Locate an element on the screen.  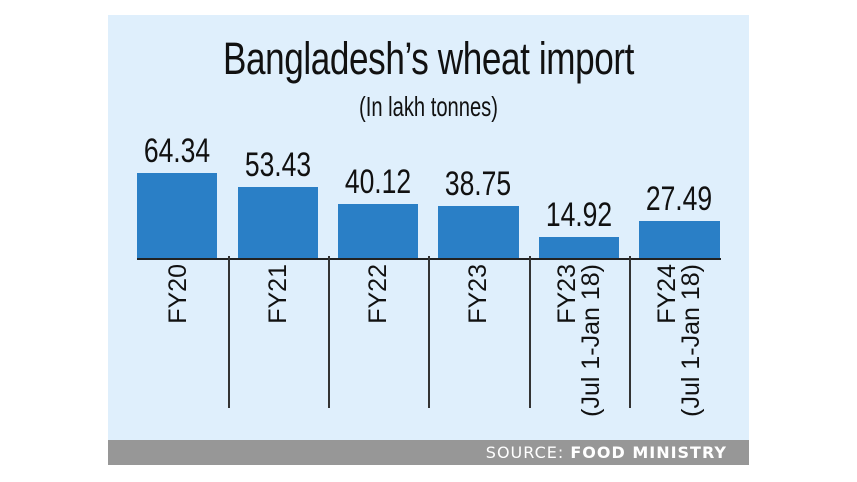
value-label: 53.43 is located at coordinates (278, 165).